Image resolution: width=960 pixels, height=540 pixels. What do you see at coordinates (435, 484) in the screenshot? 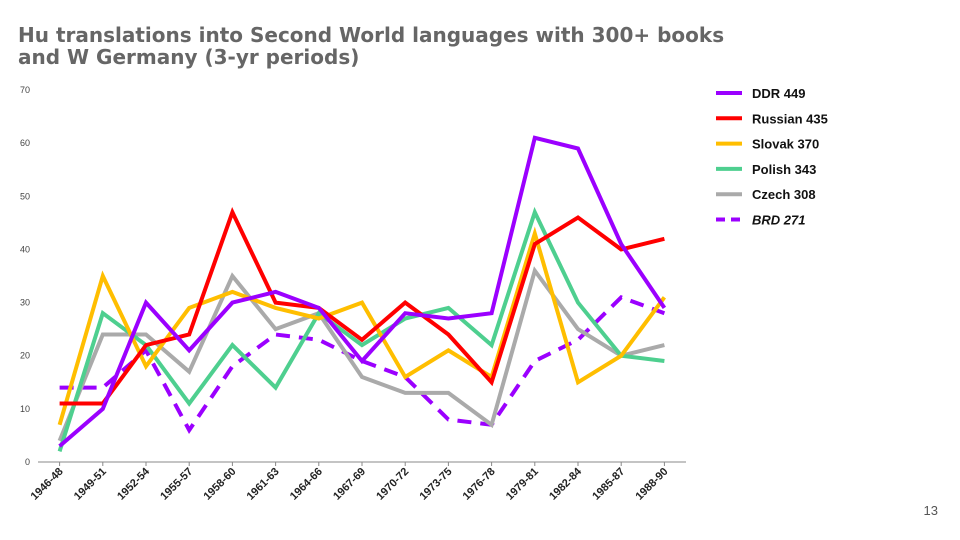
I see `x-tick-label: 1973-75` at bounding box center [435, 484].